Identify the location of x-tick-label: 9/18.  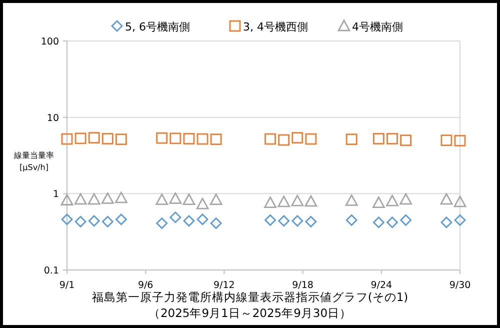
(303, 285).